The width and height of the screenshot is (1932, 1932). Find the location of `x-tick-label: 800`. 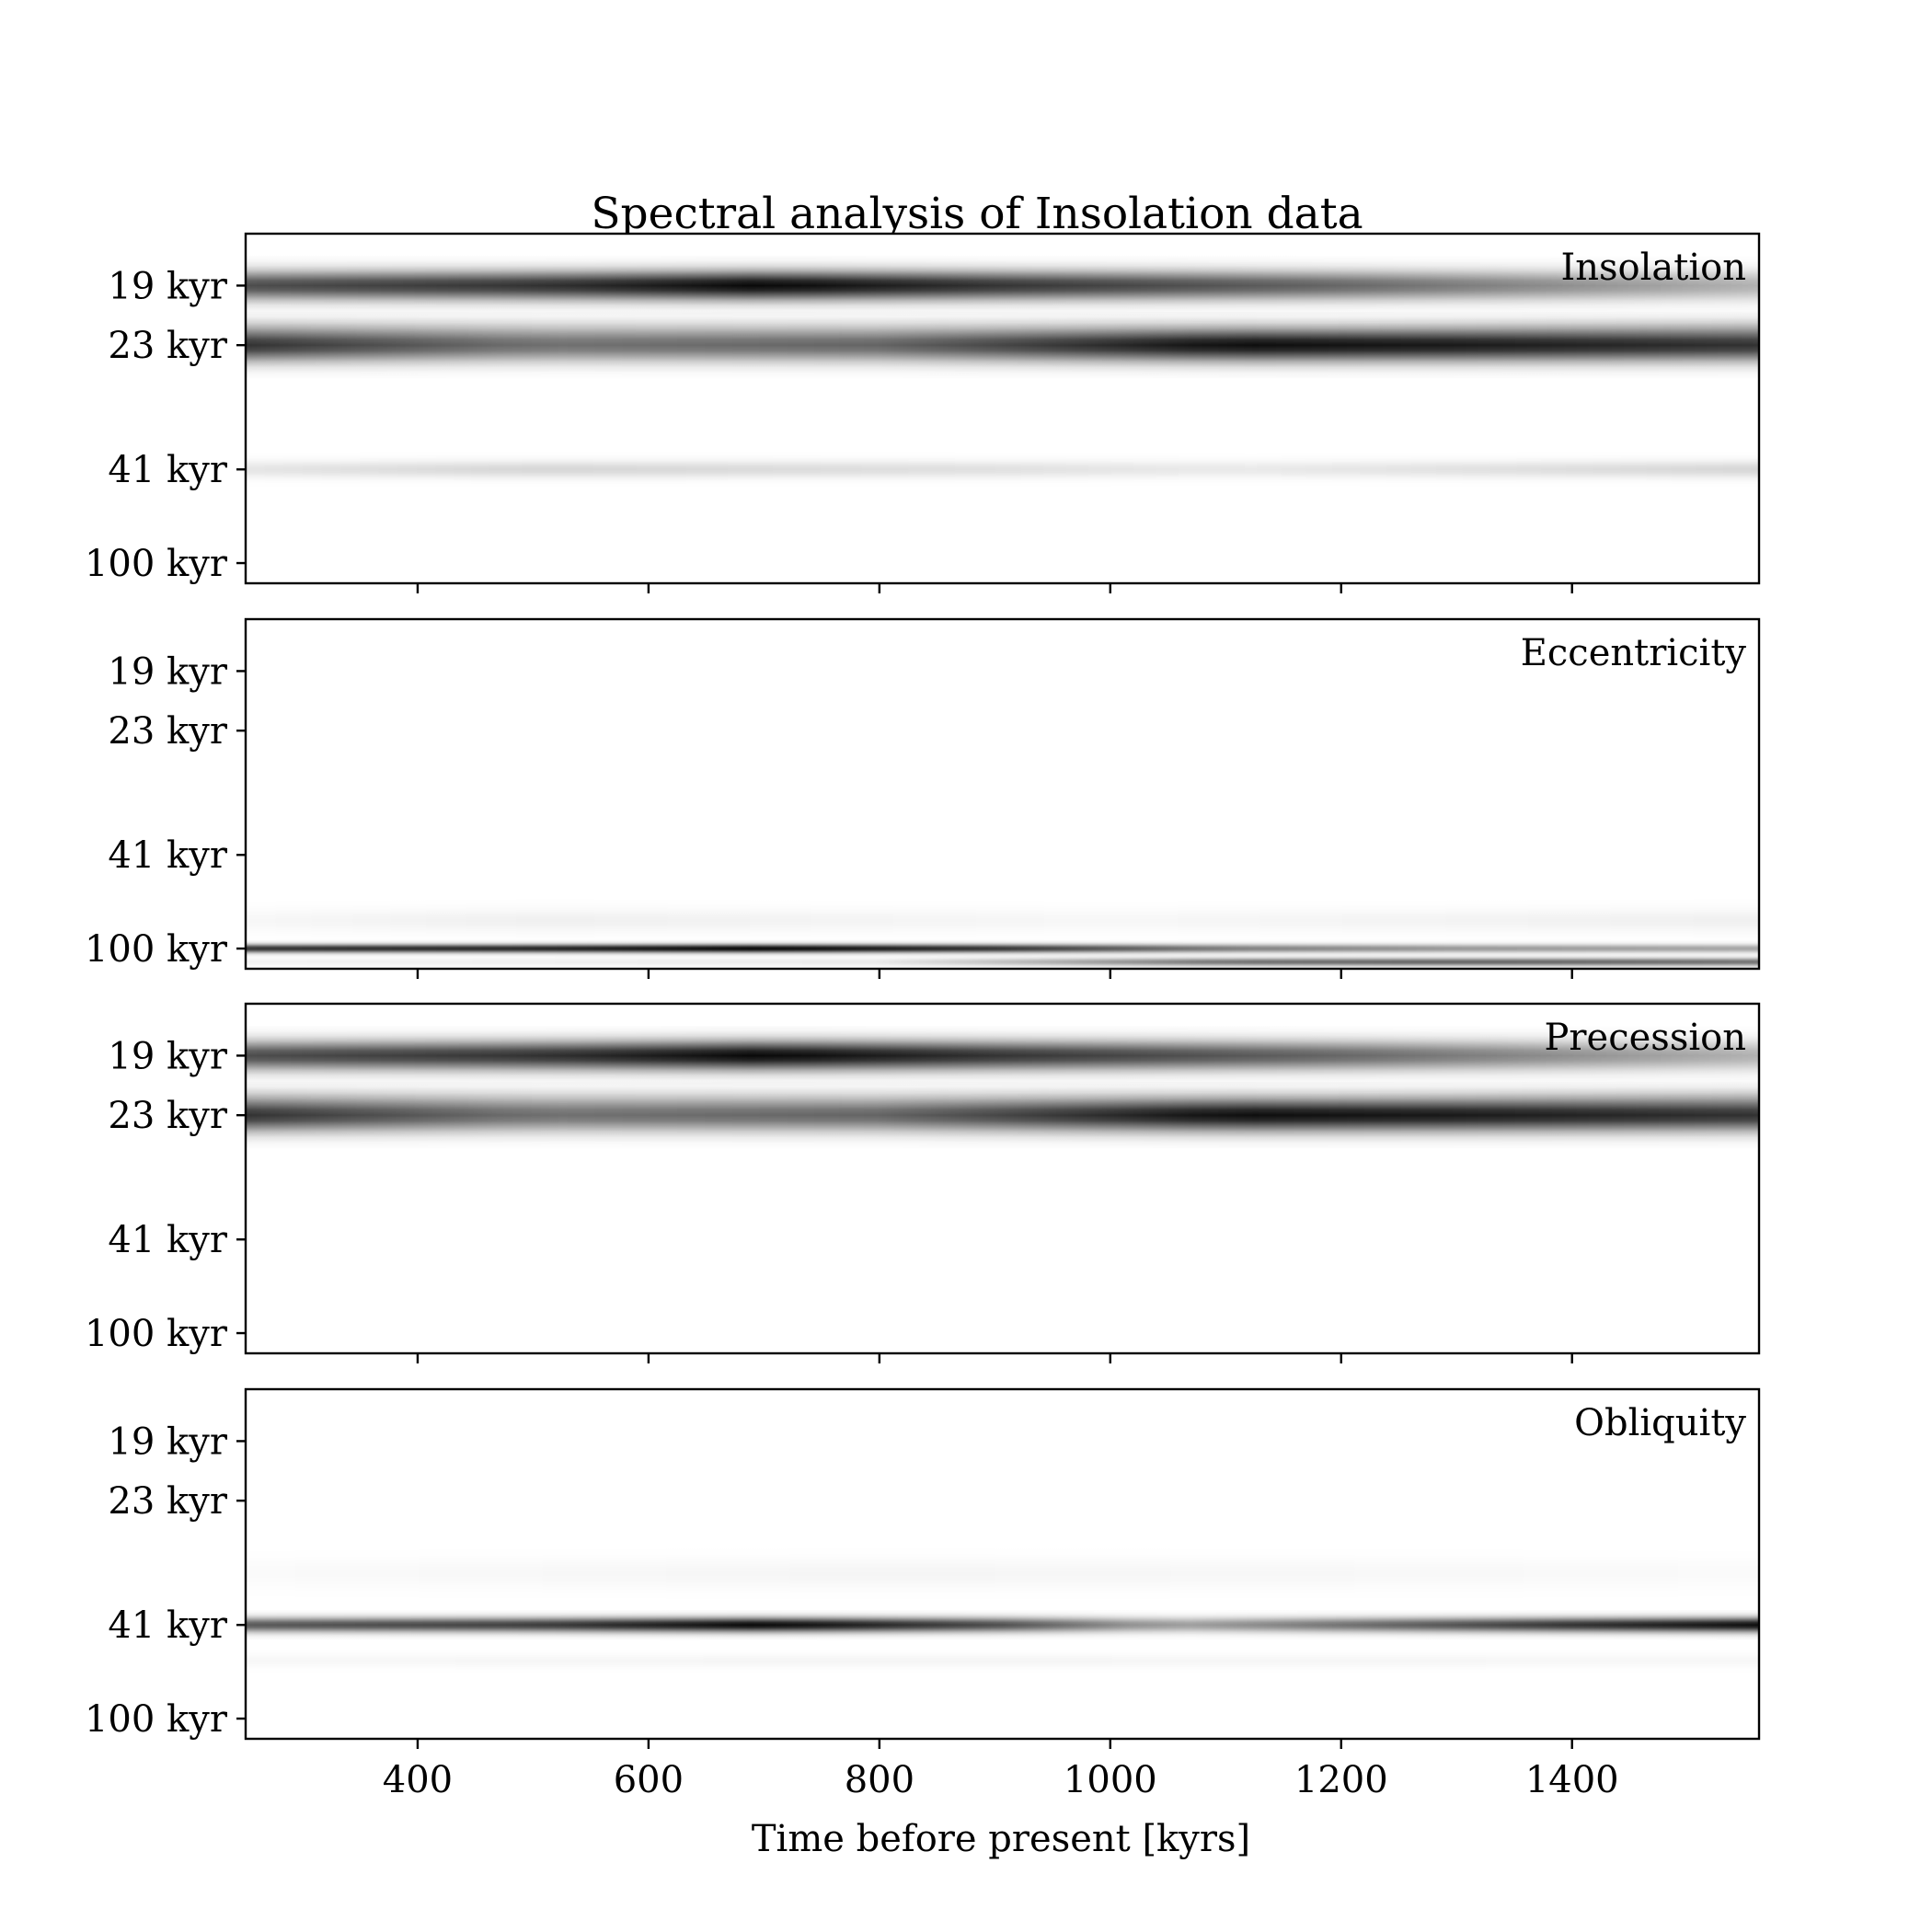

x-tick-label: 800 is located at coordinates (879, 1780).